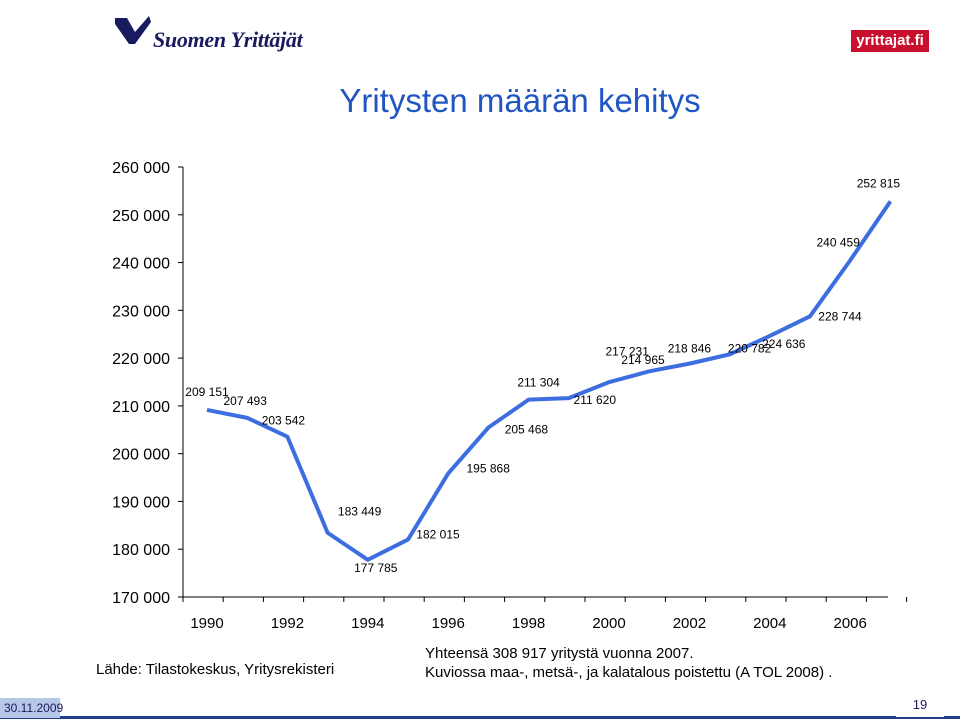  Describe the element at coordinates (141, 550) in the screenshot. I see `y-tick-label: 180 000` at that location.